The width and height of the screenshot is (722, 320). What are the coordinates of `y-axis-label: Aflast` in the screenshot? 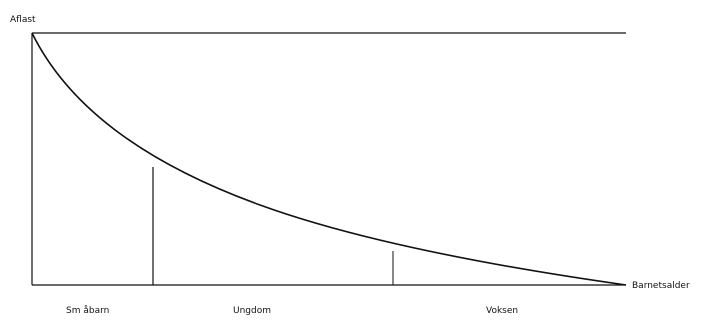 It's located at (23, 20).